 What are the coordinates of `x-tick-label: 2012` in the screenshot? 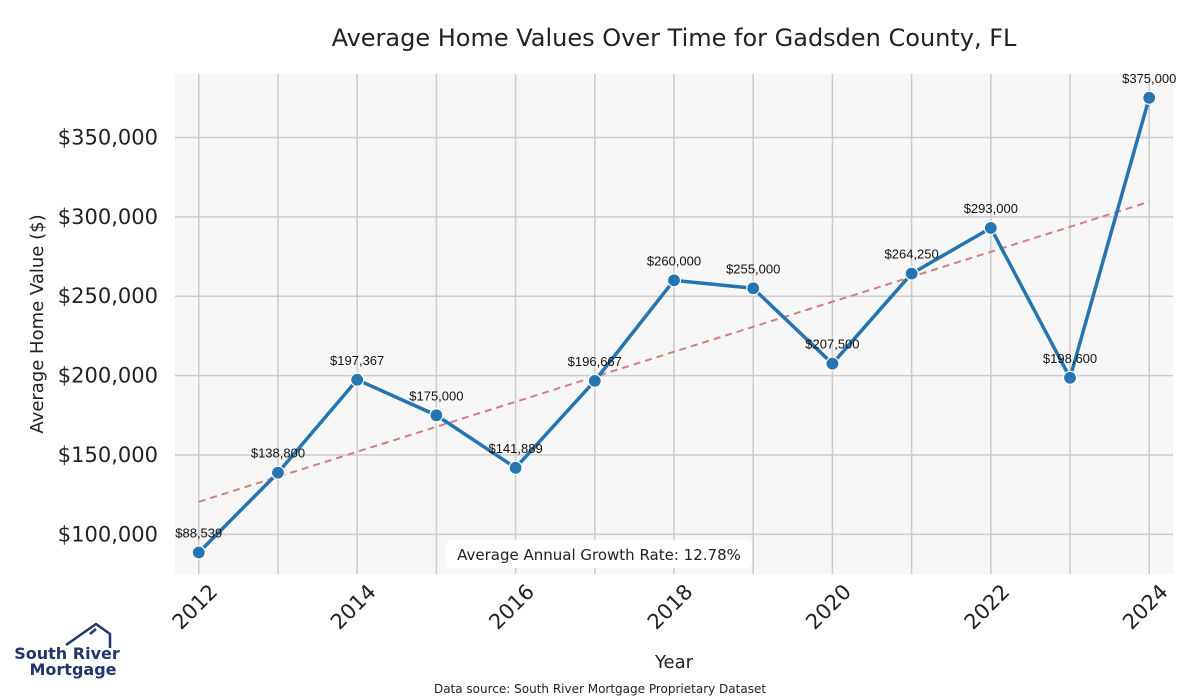 It's located at (195, 607).